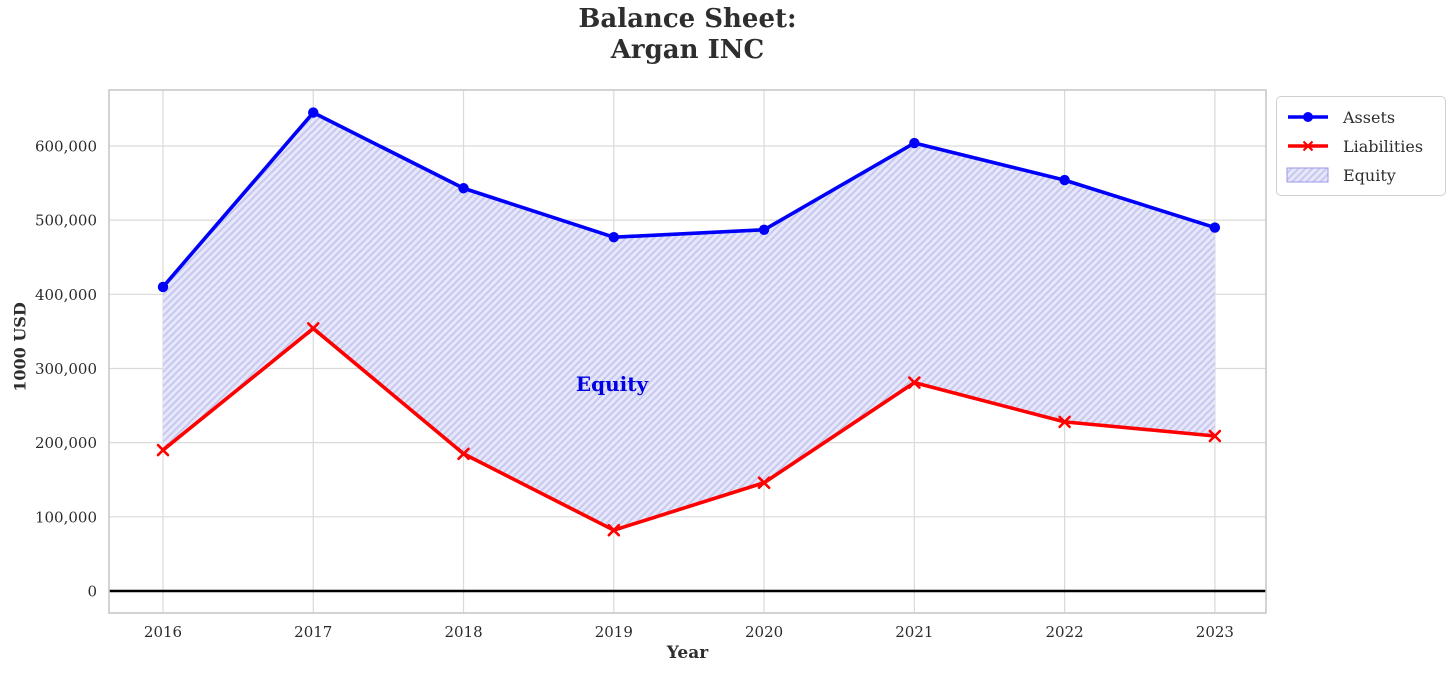  What do you see at coordinates (1369, 175) in the screenshot?
I see `legend-label-equity: Equity` at bounding box center [1369, 175].